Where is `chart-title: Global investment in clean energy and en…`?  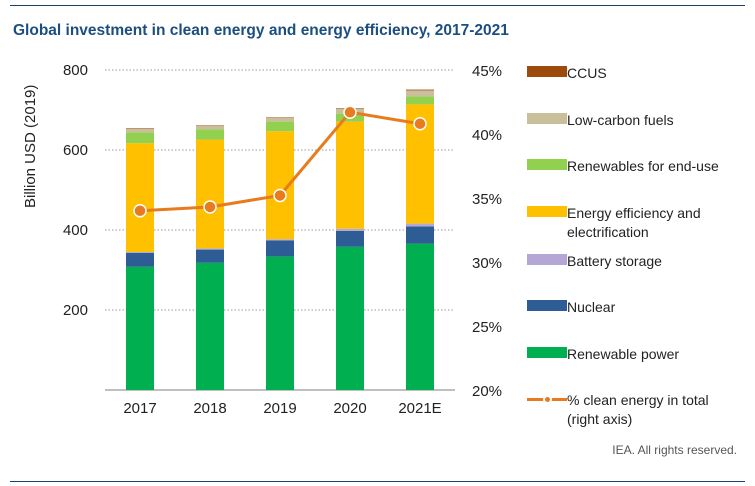
chart-title: Global investment in clean energy and en… is located at coordinates (261, 30).